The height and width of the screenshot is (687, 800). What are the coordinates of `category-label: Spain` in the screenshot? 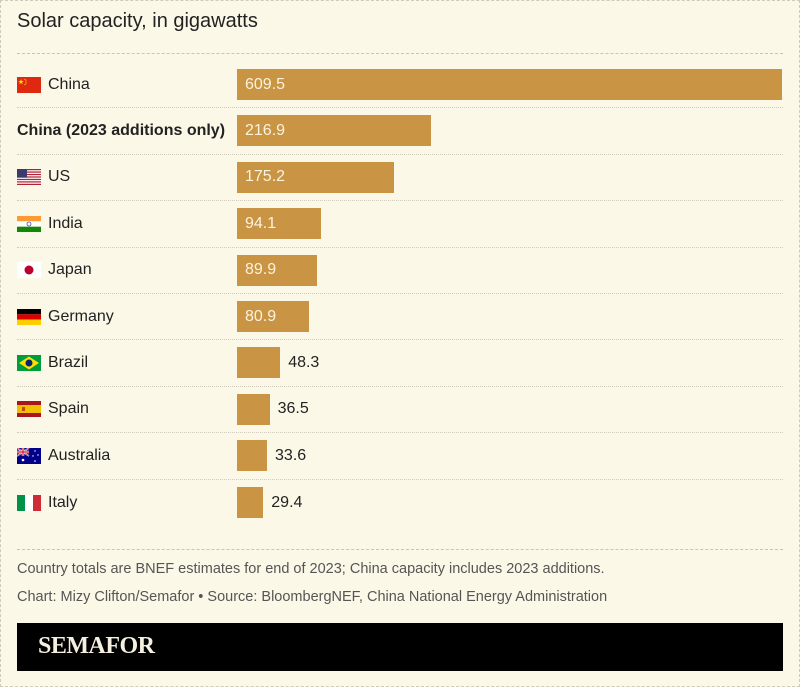 It's located at (53, 409).